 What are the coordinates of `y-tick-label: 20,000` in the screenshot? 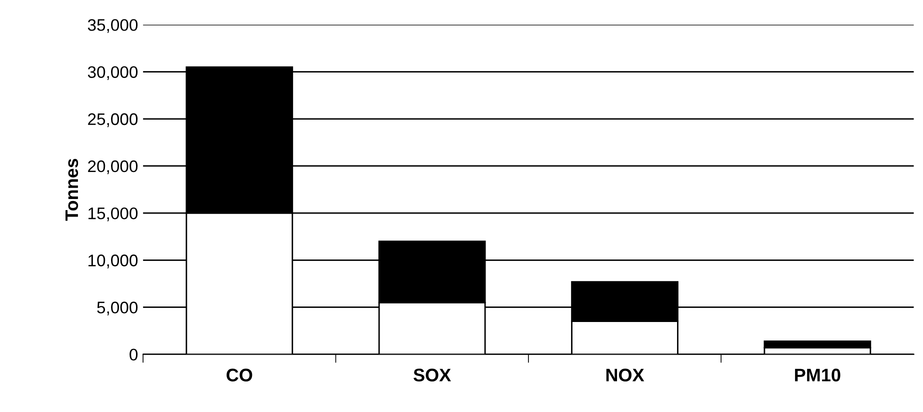 It's located at (113, 167).